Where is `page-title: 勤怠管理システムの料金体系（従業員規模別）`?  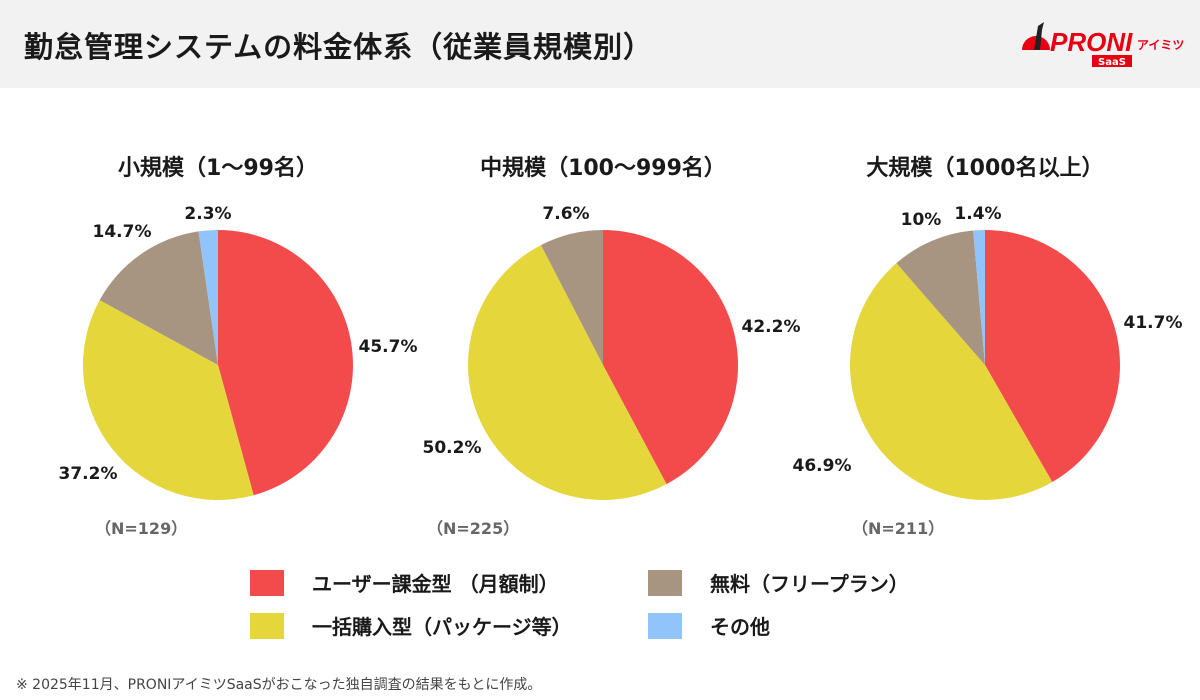
page-title: 勤怠管理システムの料金体系（従業員規模別） is located at coordinates (339, 47).